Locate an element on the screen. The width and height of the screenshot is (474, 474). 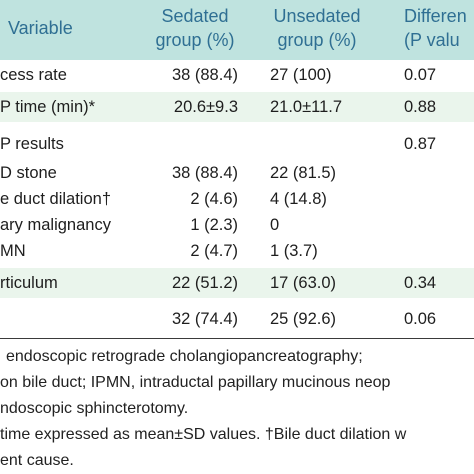
row-6-unsedated: 0 is located at coordinates (275, 225).